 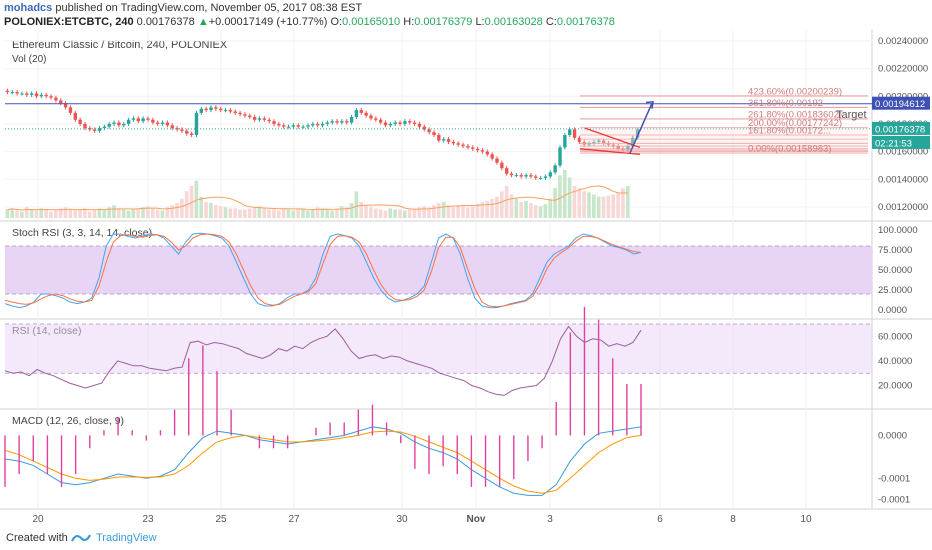 I want to click on high-value: 0.00176379, so click(x=443, y=22).